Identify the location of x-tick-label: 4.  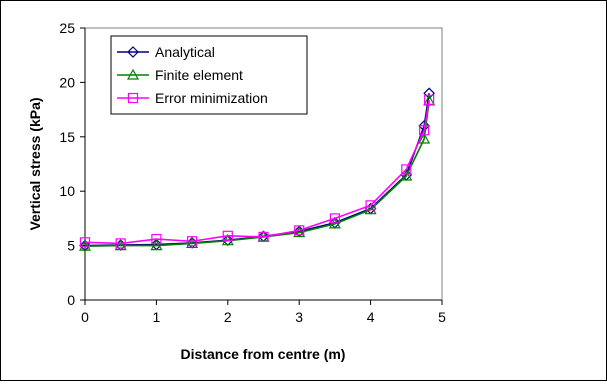
(371, 317).